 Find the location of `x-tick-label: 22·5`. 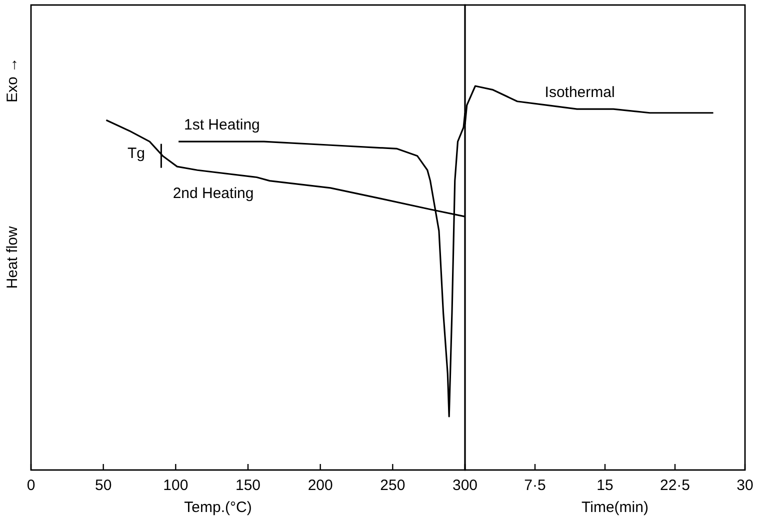

x-tick-label: 22·5 is located at coordinates (675, 485).